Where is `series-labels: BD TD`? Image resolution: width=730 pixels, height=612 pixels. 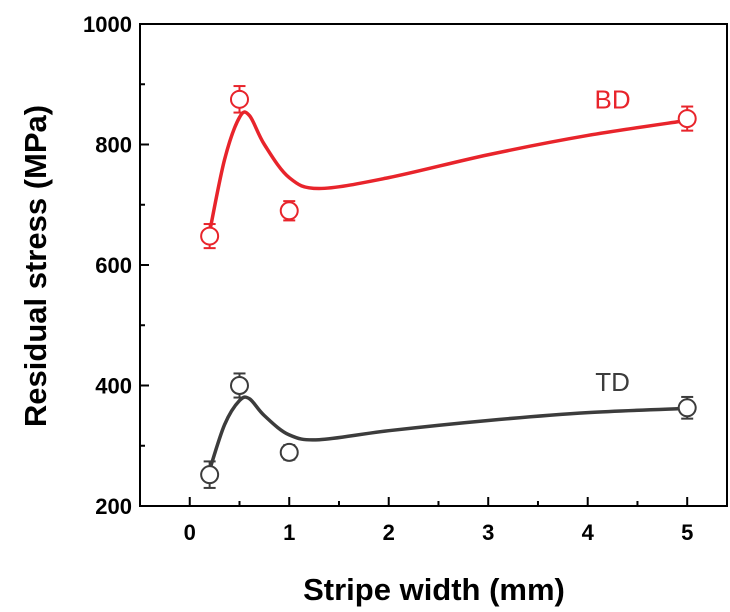
series-labels: BD TD is located at coordinates (613, 240).